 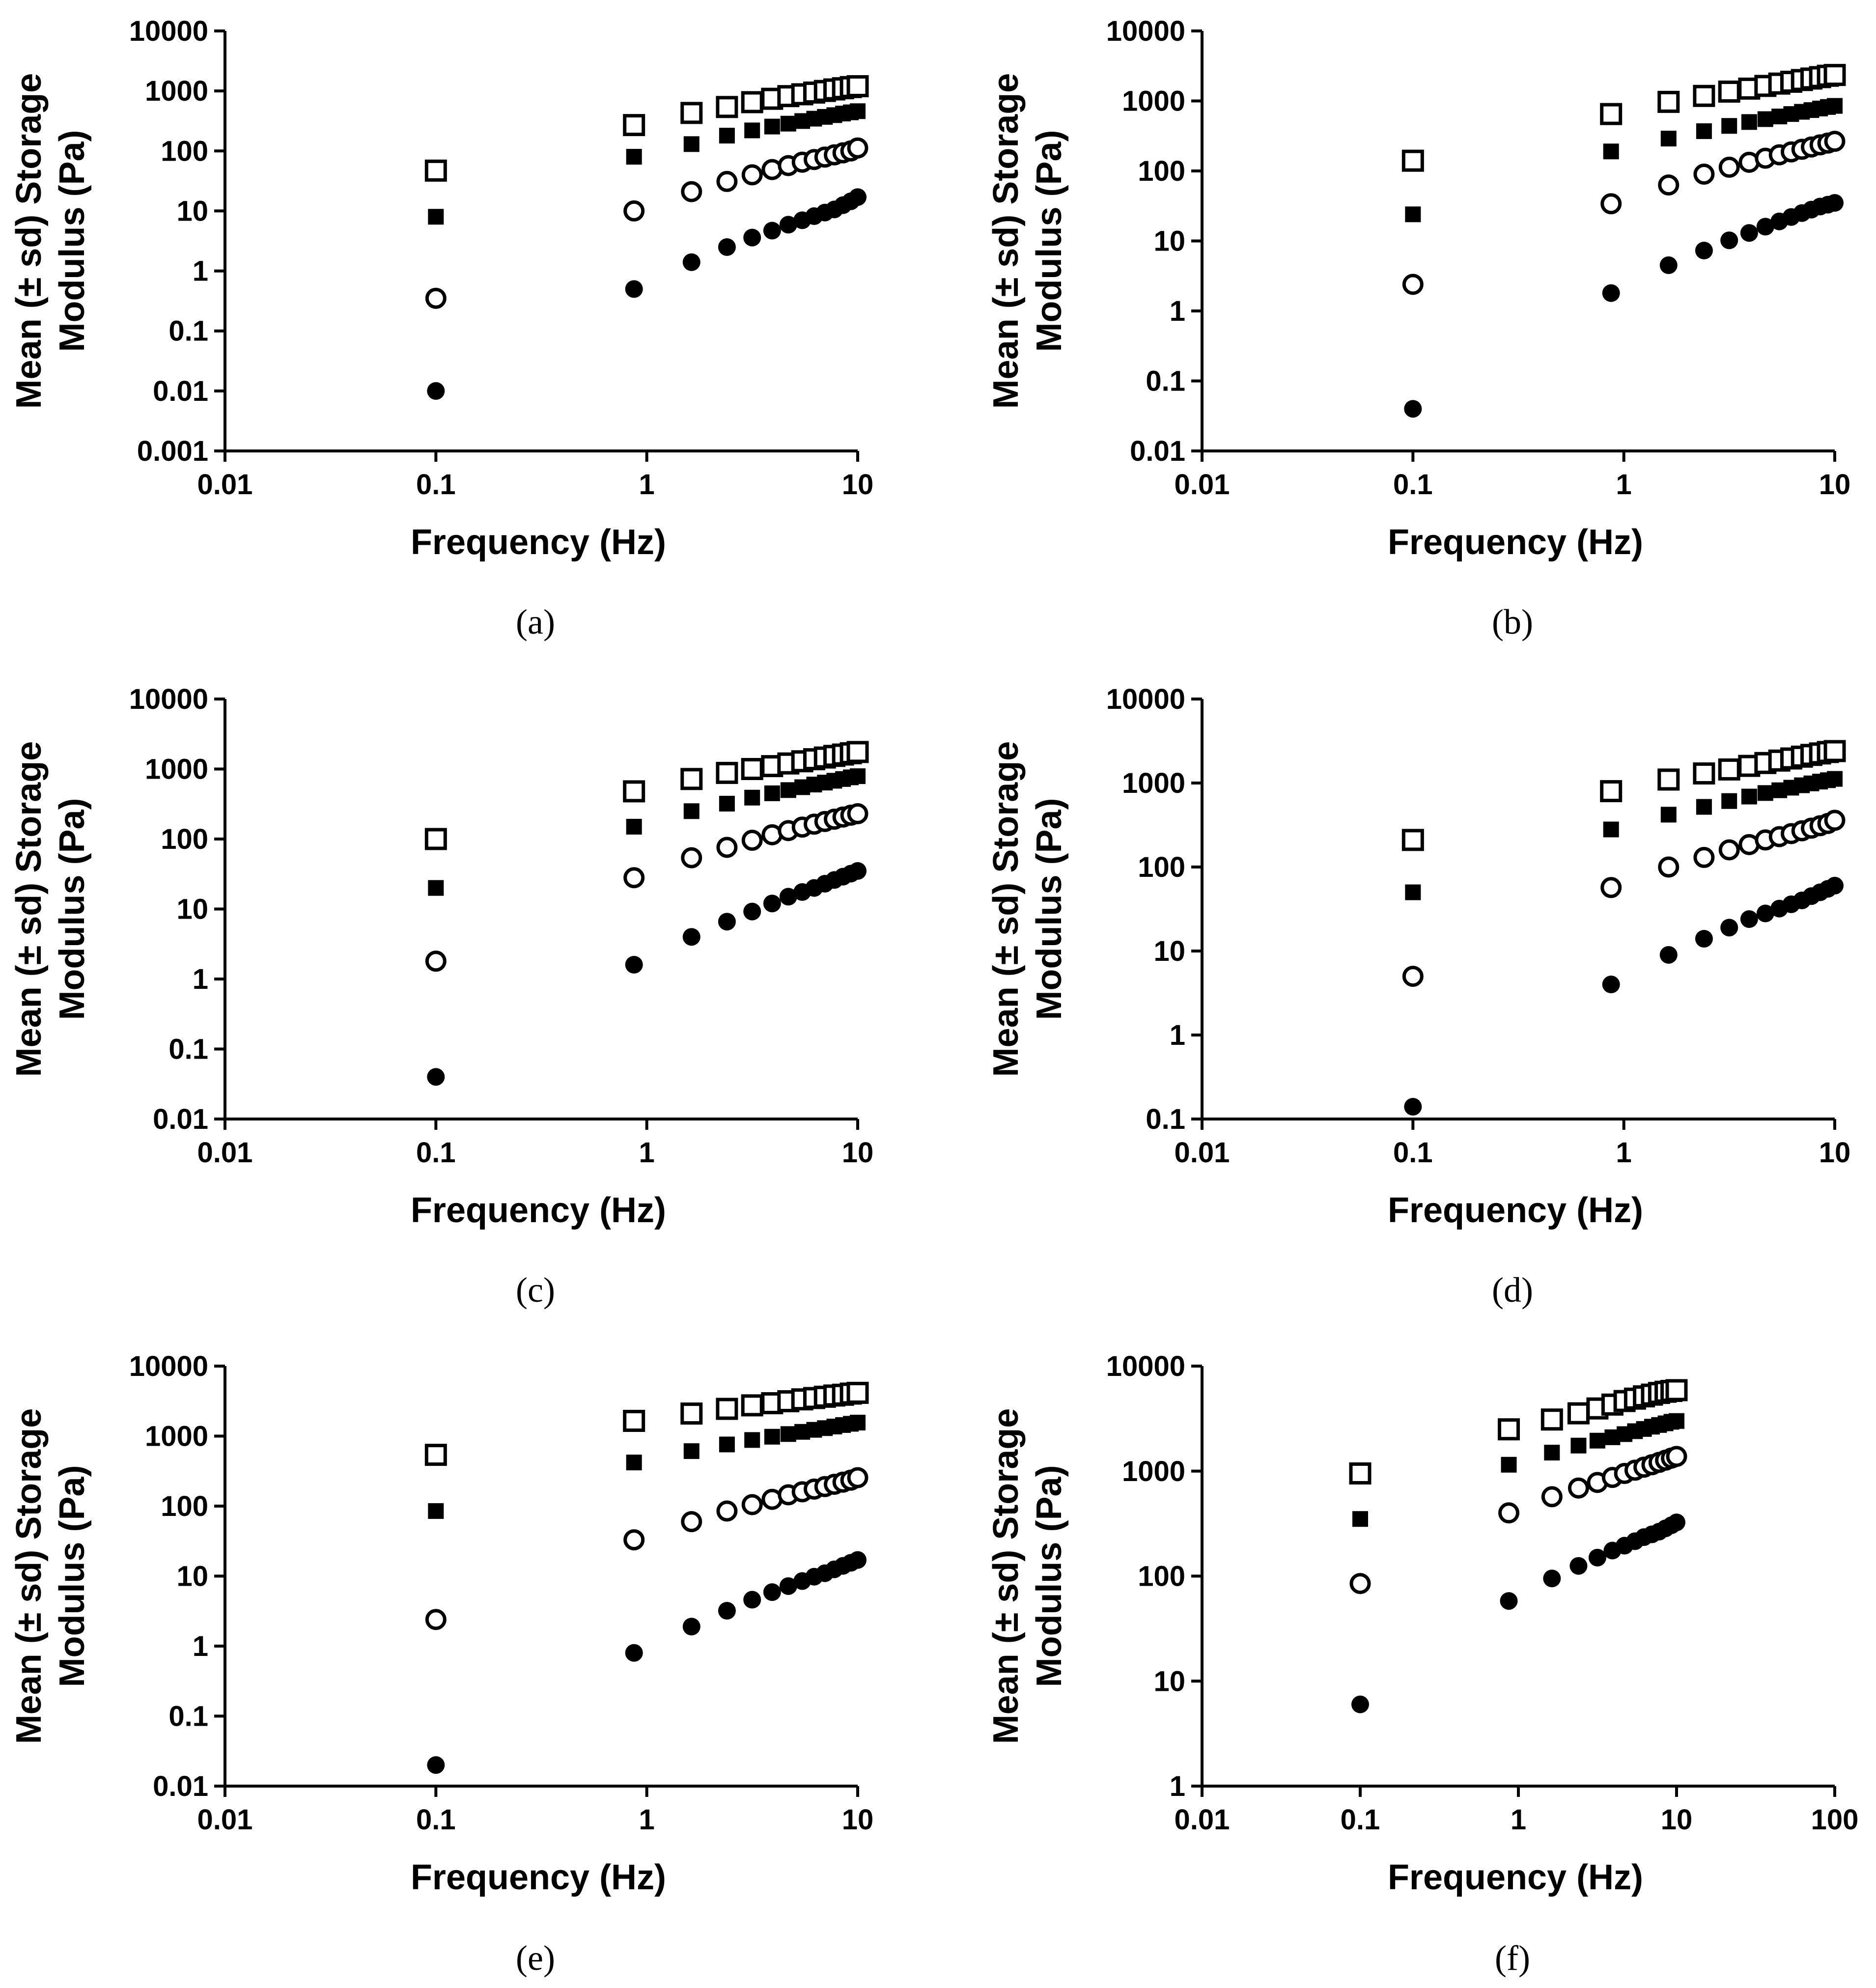 I want to click on x-tick-label: 1, so click(x=647, y=485).